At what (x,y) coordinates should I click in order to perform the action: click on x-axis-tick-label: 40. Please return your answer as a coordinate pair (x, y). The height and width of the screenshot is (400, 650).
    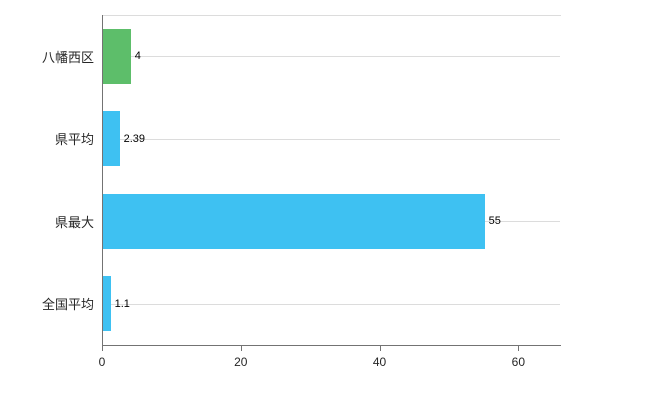
    Looking at the image, I should click on (379, 362).